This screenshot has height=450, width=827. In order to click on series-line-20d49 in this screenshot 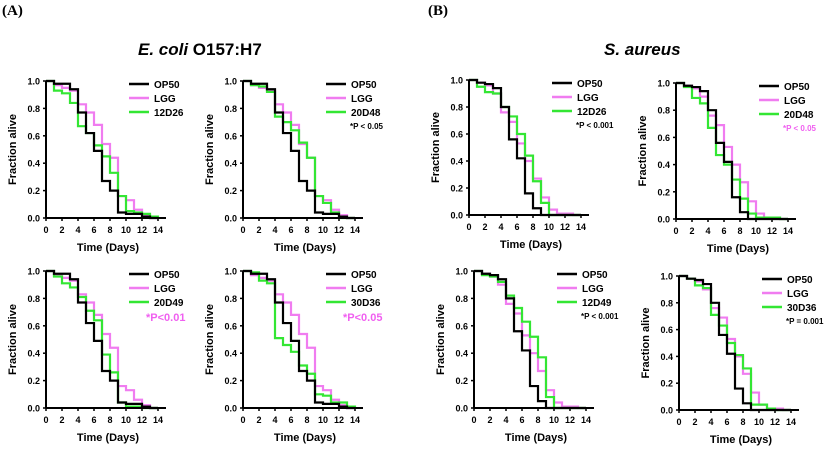, I will do `click(102, 339)`.